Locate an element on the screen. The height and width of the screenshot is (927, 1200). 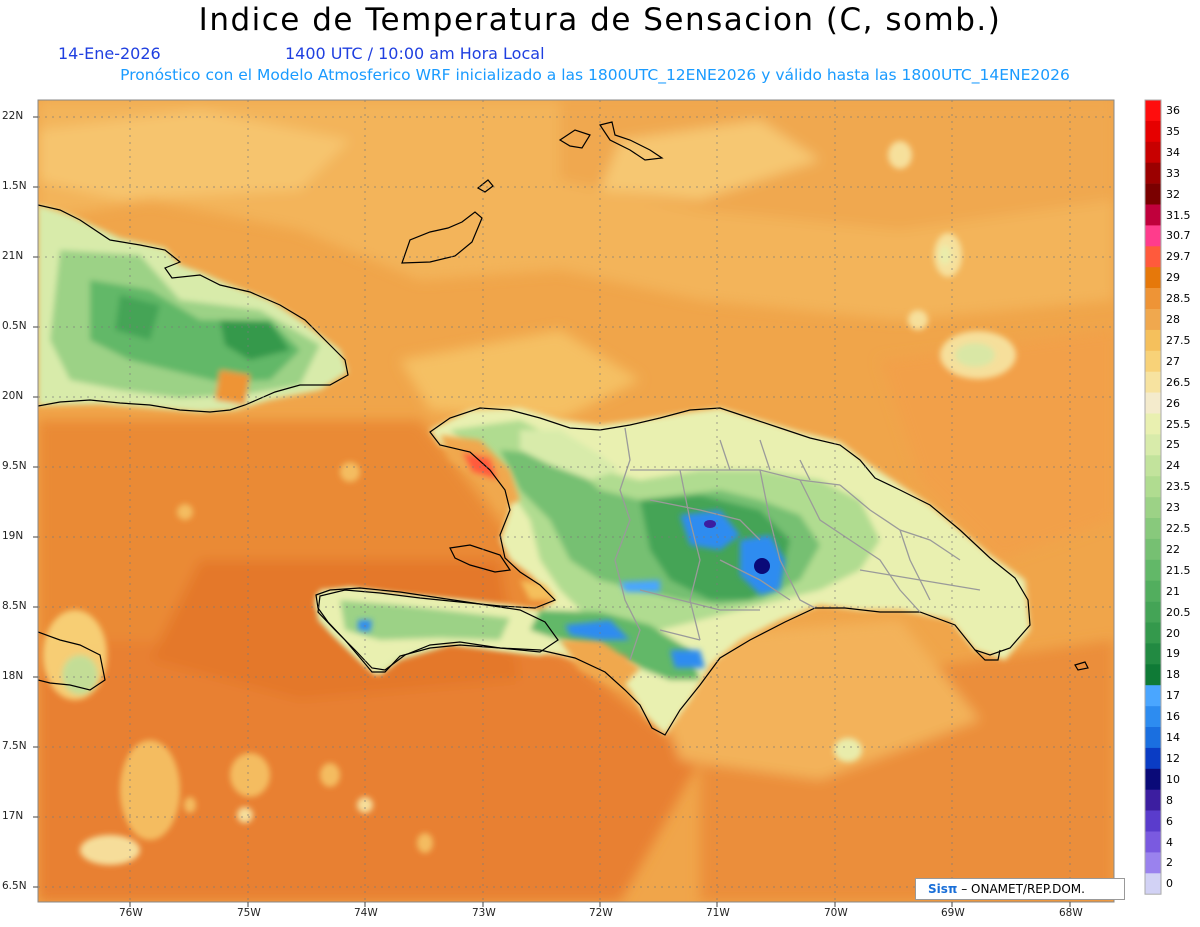
valid-time: 1400 UTC / 10:00 am Hora Local is located at coordinates (415, 53).